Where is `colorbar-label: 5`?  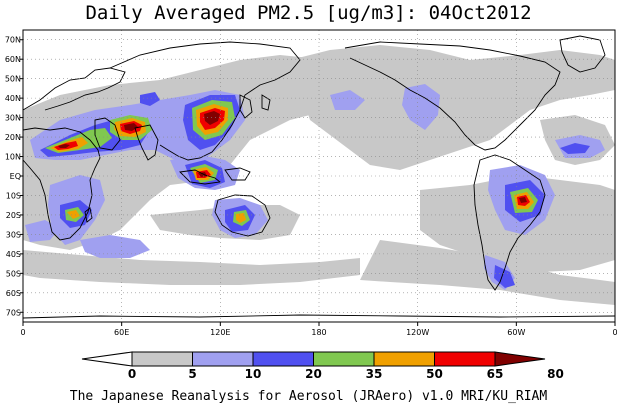 colorbar-label: 5 is located at coordinates (192, 374).